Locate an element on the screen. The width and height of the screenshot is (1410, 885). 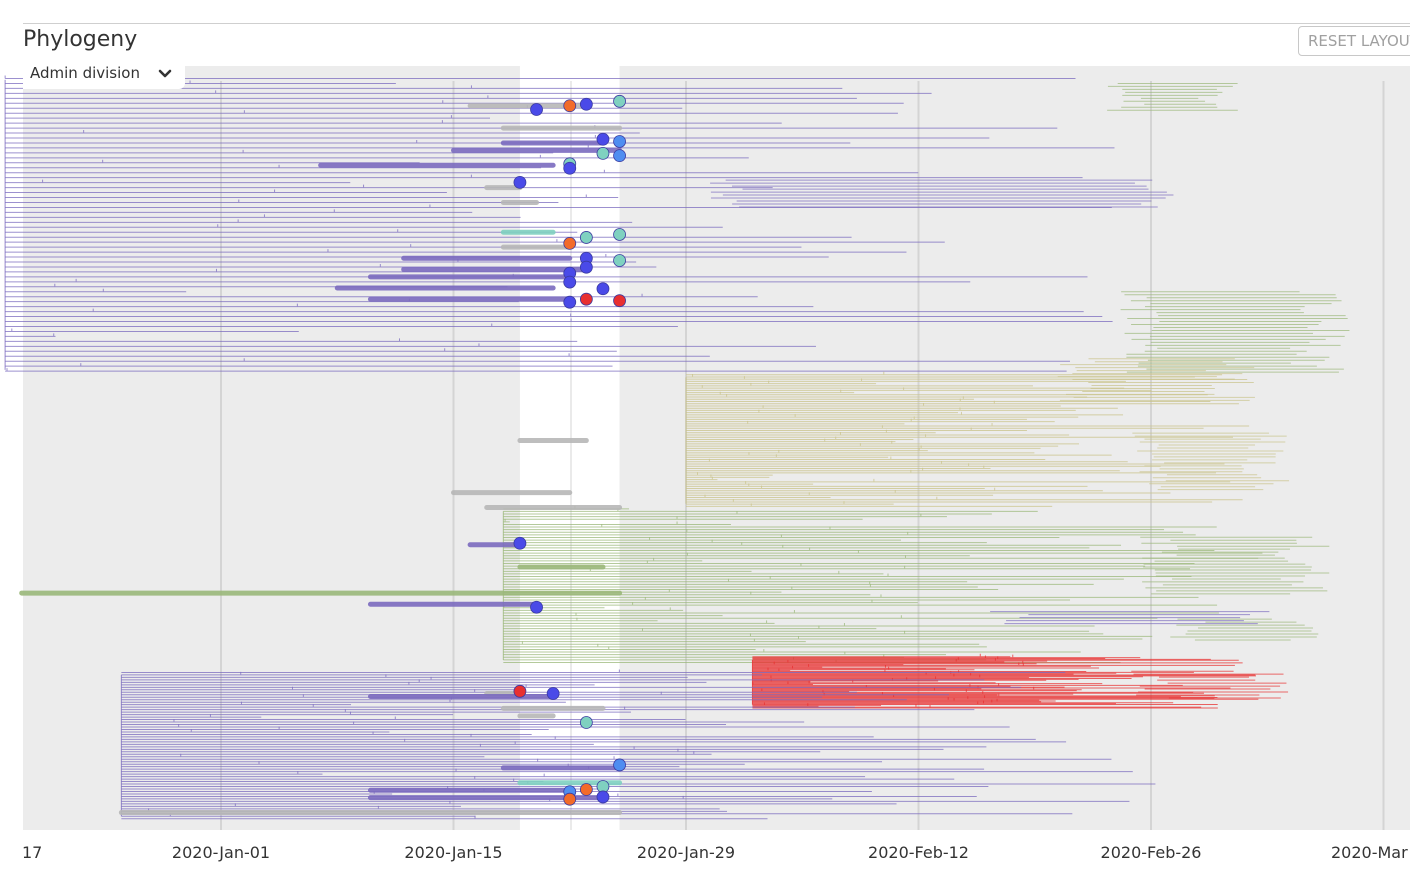
reset-layout-button: RESET LAYOUT is located at coordinates (1354, 41).